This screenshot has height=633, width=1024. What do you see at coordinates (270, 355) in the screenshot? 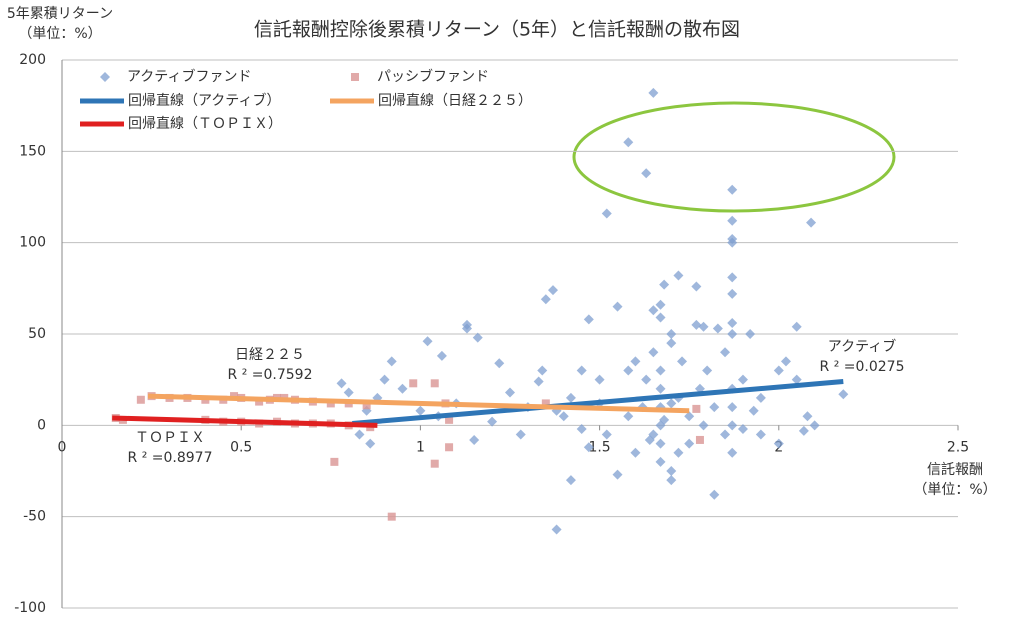
I see `annotation: 日経２２５` at bounding box center [270, 355].